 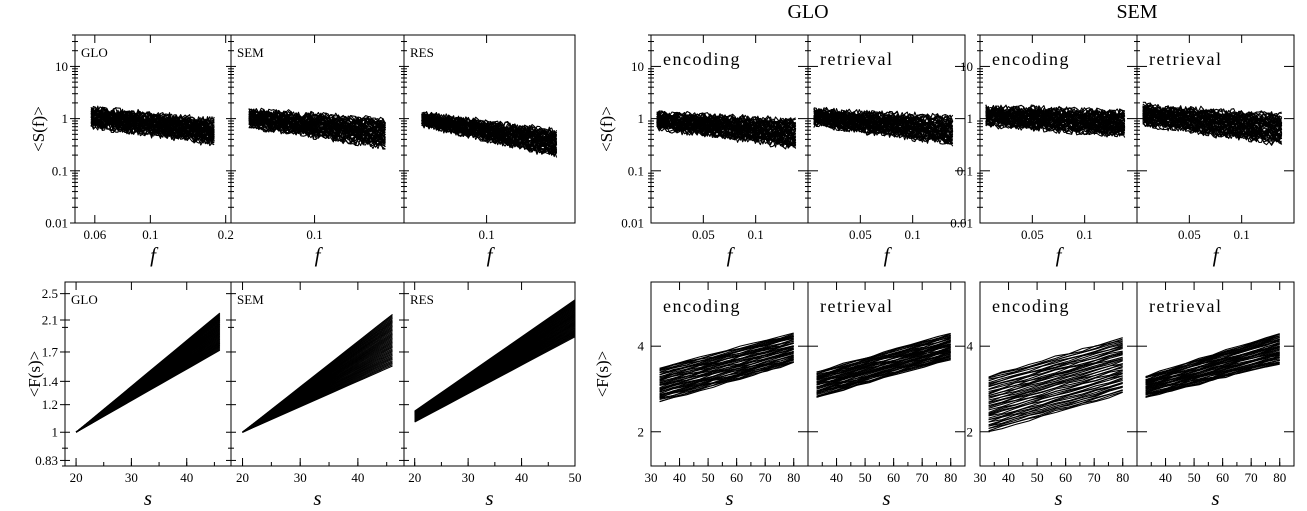 I want to click on left-fluctuation-panel-2: 20 30 40 50 RES s, so click(x=490, y=395).